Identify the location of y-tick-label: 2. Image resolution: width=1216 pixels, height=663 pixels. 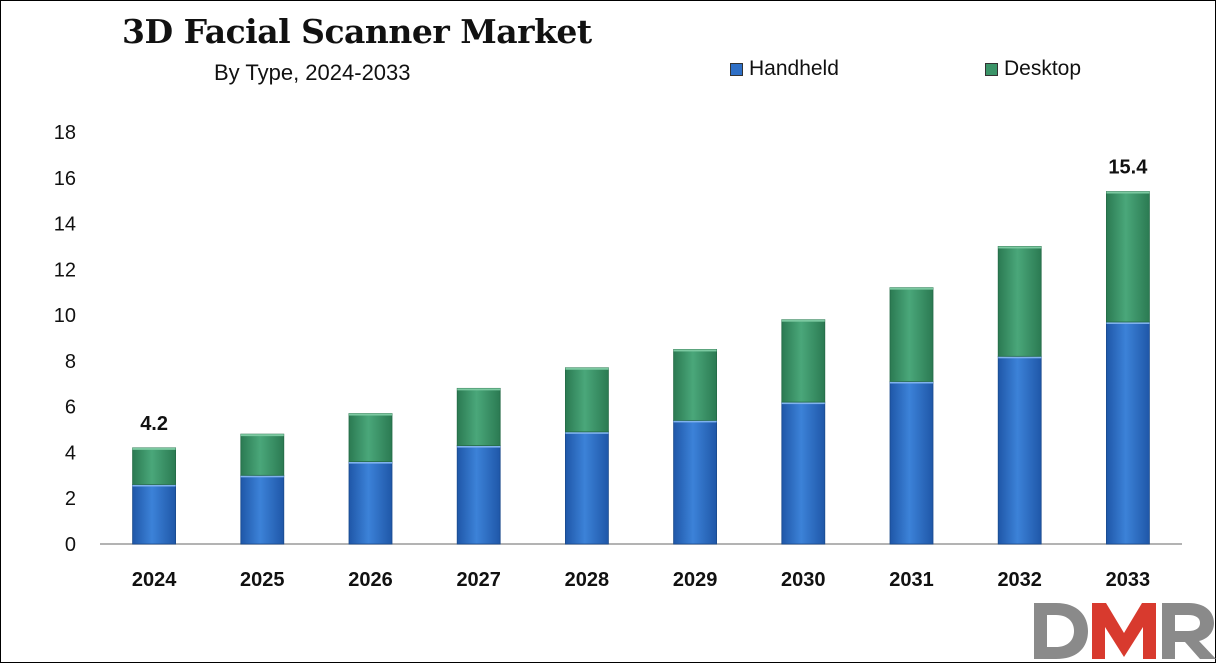
(70, 499).